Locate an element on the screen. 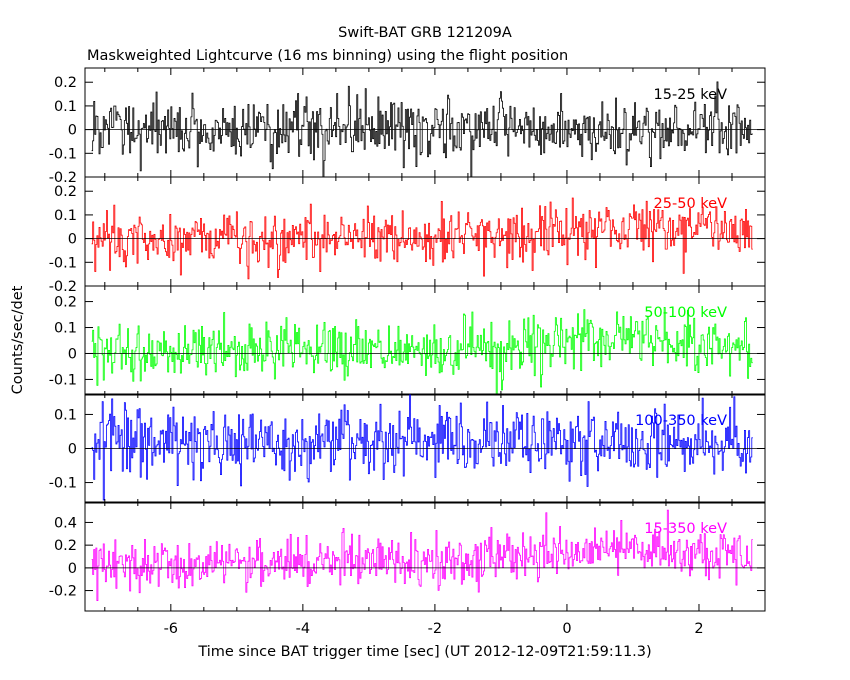 The width and height of the screenshot is (850, 680). panel-100-350-kev: 0.1 0 -0.1 100-350 keV is located at coordinates (407, 448).